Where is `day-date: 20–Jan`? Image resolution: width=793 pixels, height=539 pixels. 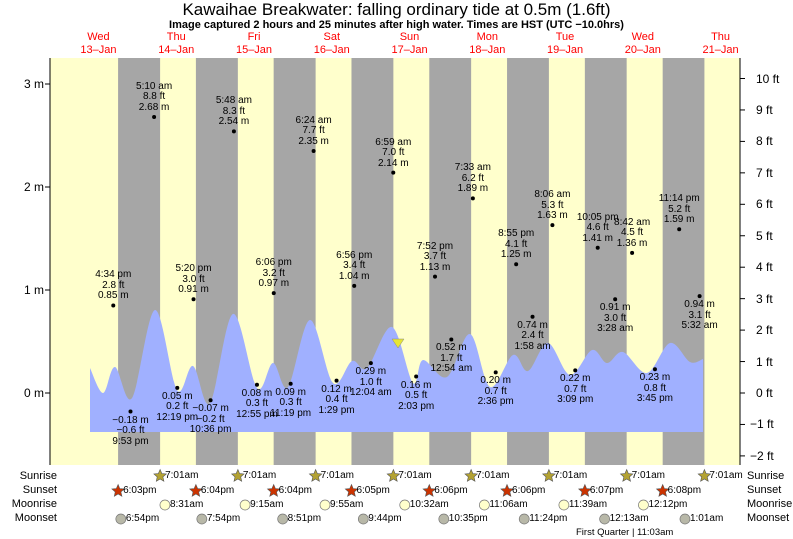 day-date: 20–Jan is located at coordinates (642, 50).